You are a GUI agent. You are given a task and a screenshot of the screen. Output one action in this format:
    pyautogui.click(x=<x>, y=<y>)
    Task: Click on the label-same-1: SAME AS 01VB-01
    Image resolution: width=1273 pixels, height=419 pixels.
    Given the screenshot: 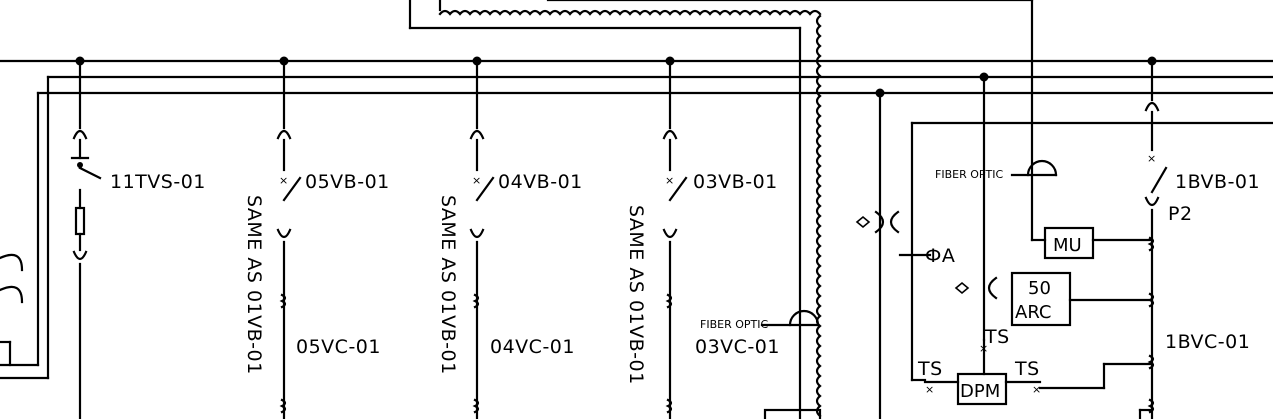 What is the action you would take?
    pyautogui.click(x=254, y=285)
    